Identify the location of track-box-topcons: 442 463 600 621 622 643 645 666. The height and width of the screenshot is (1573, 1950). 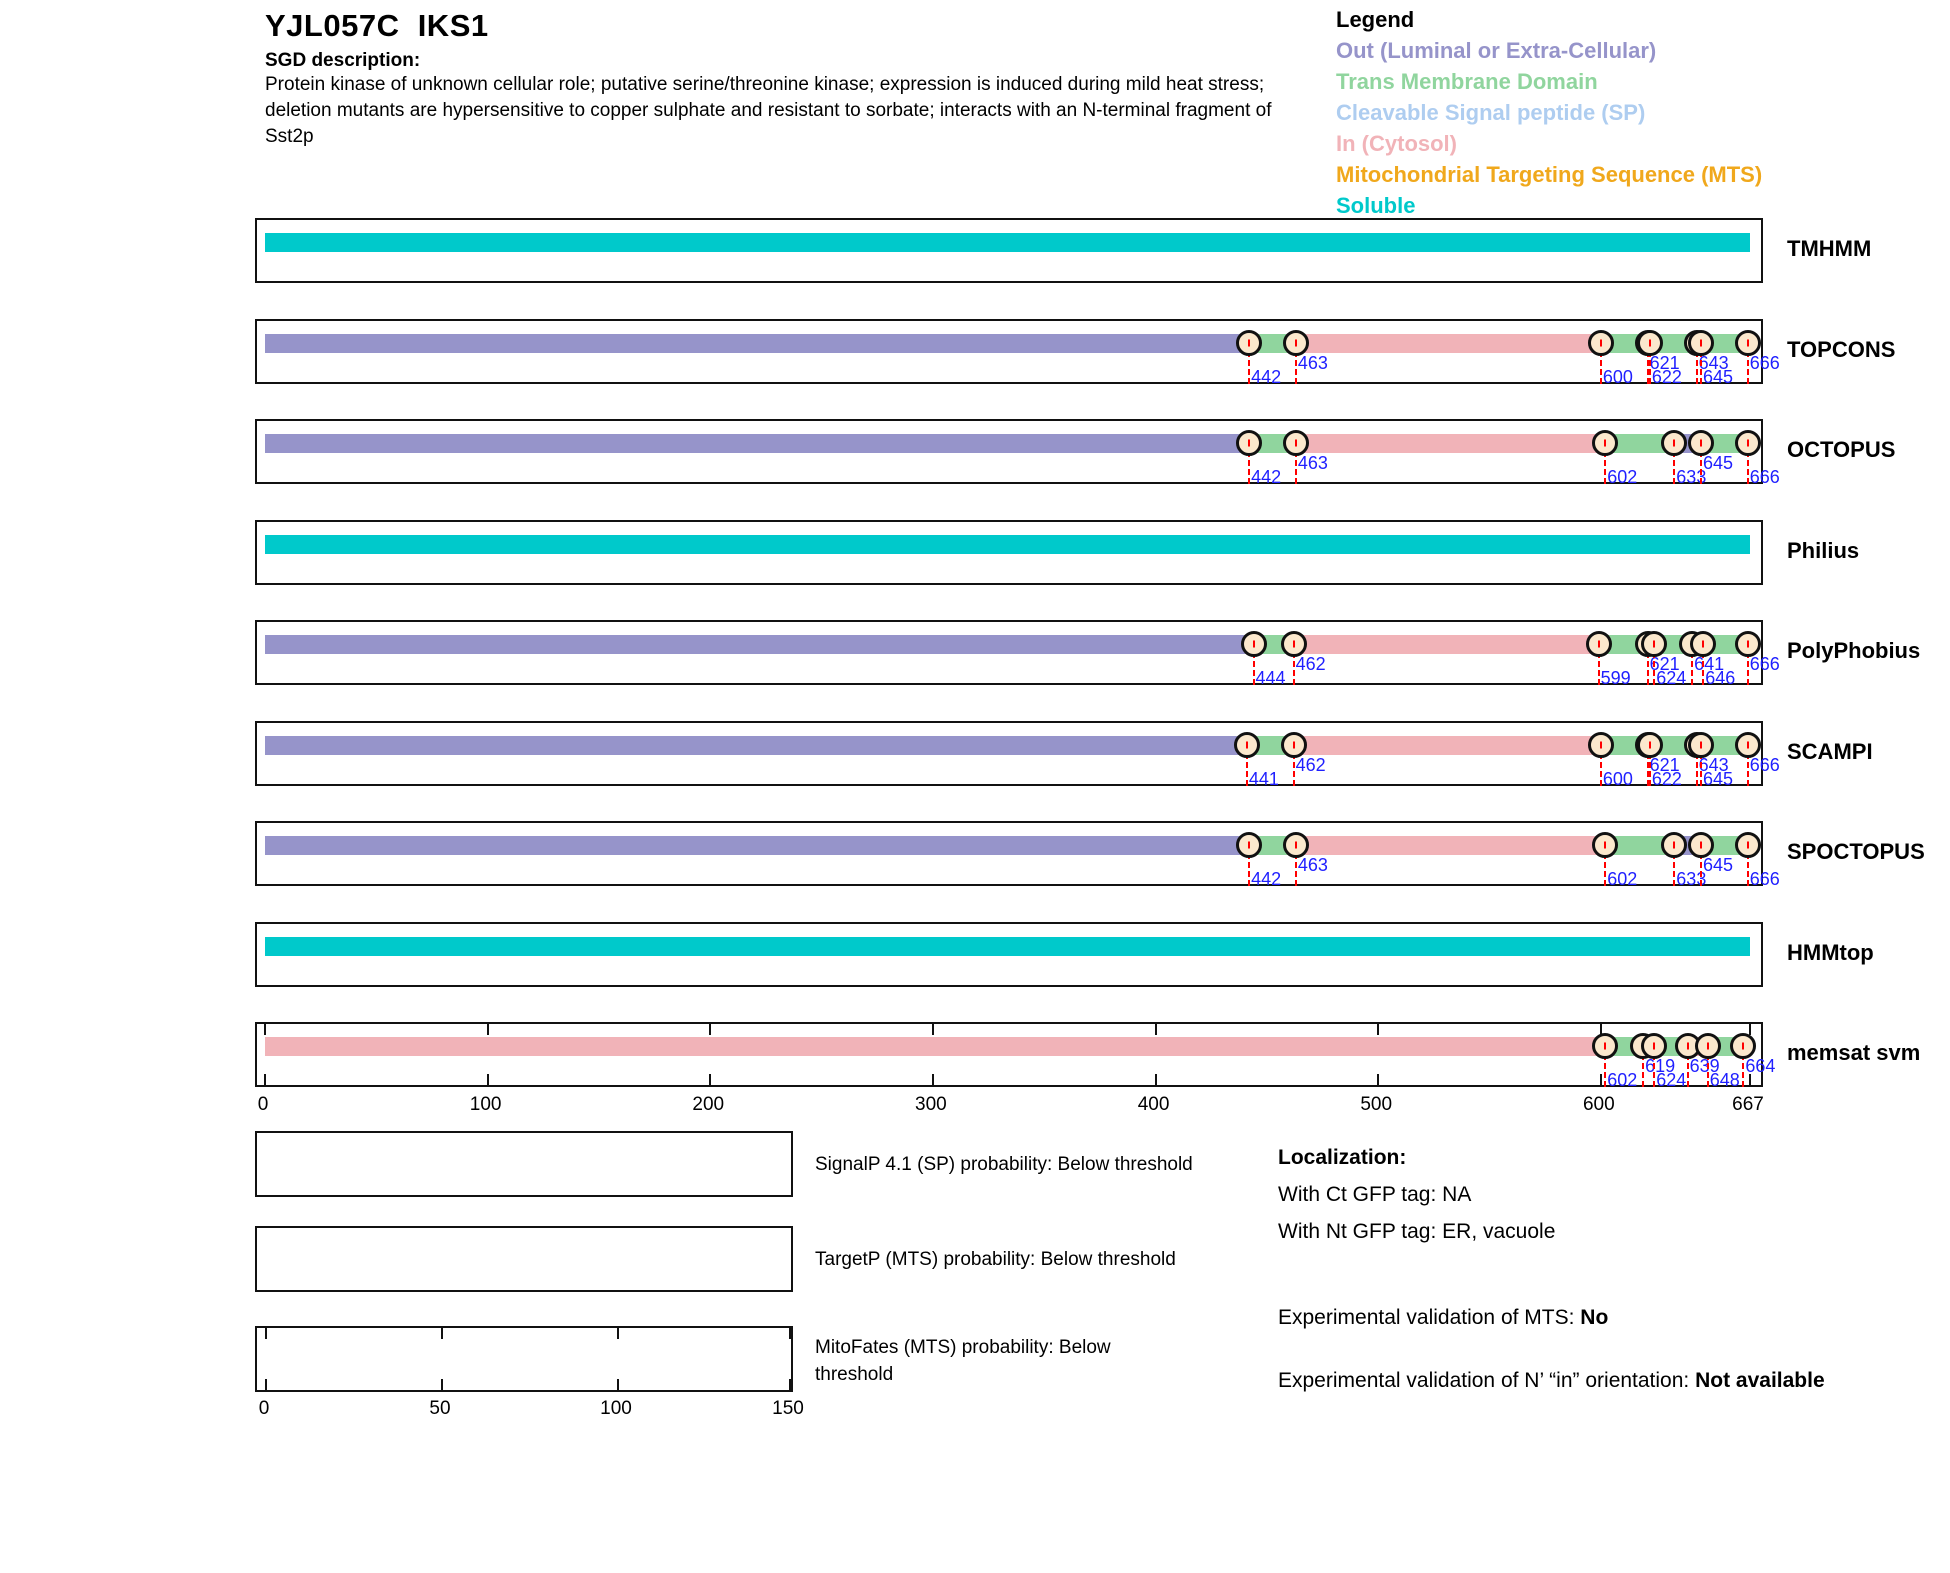
(1017, 353).